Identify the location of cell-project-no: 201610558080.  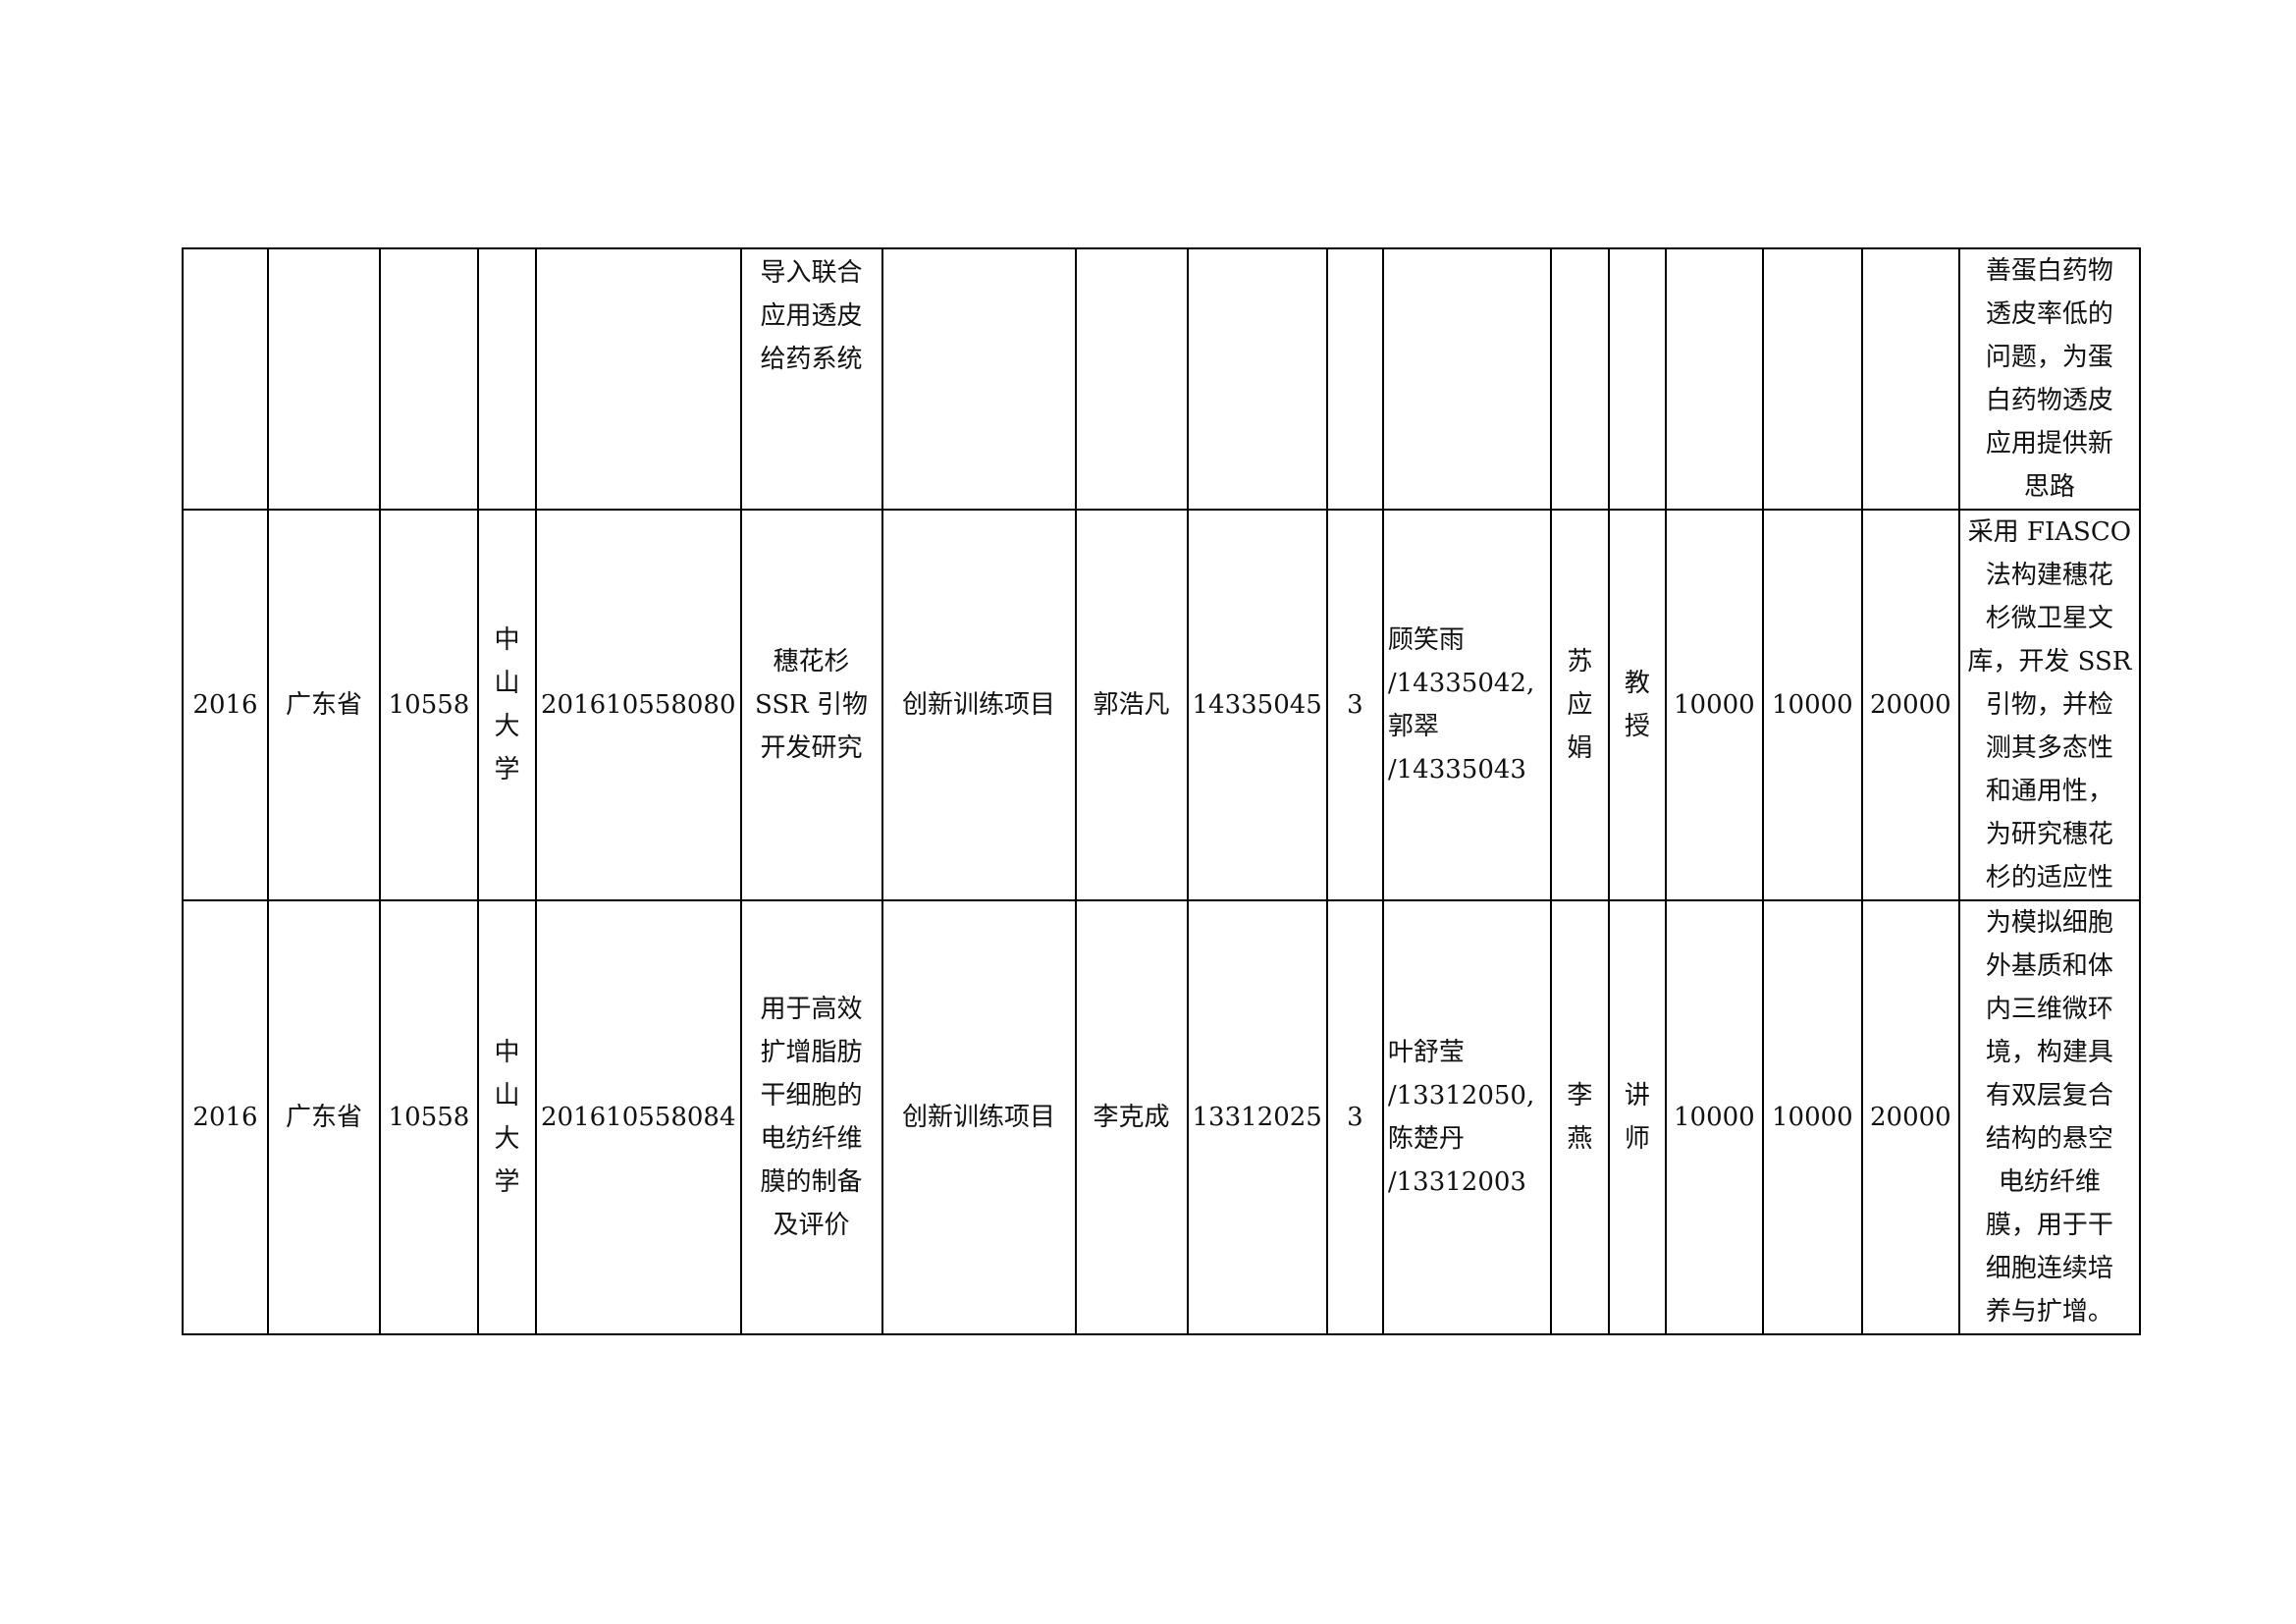
(638, 705).